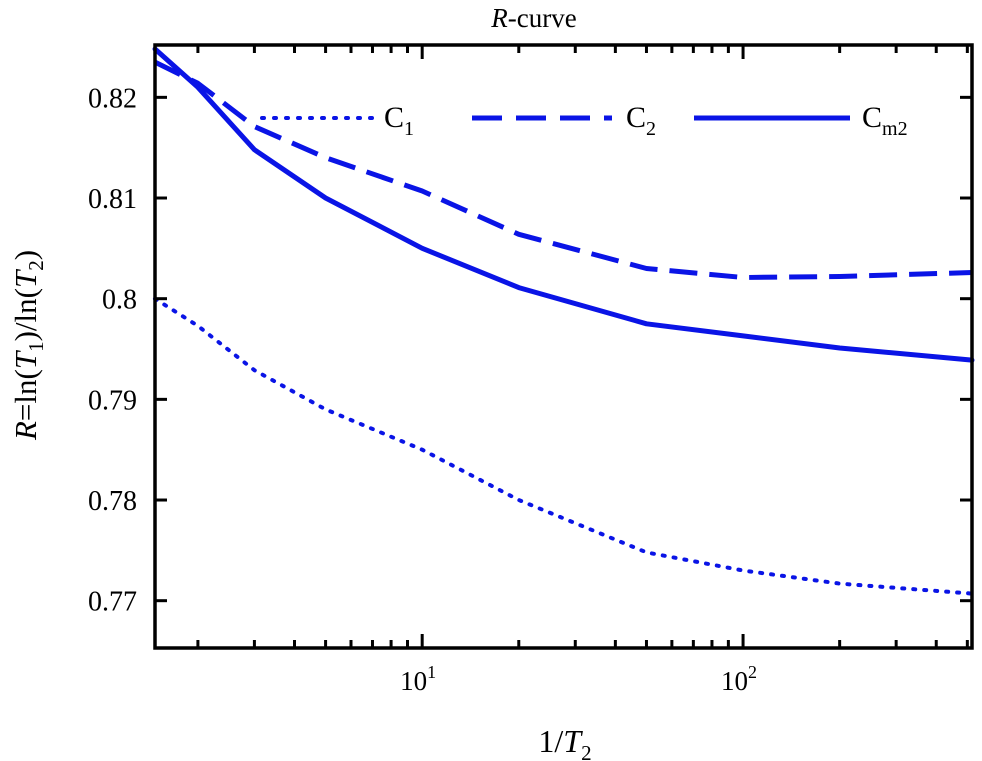  What do you see at coordinates (584, 120) in the screenshot?
I see `legend: C1 C2 Cm2` at bounding box center [584, 120].